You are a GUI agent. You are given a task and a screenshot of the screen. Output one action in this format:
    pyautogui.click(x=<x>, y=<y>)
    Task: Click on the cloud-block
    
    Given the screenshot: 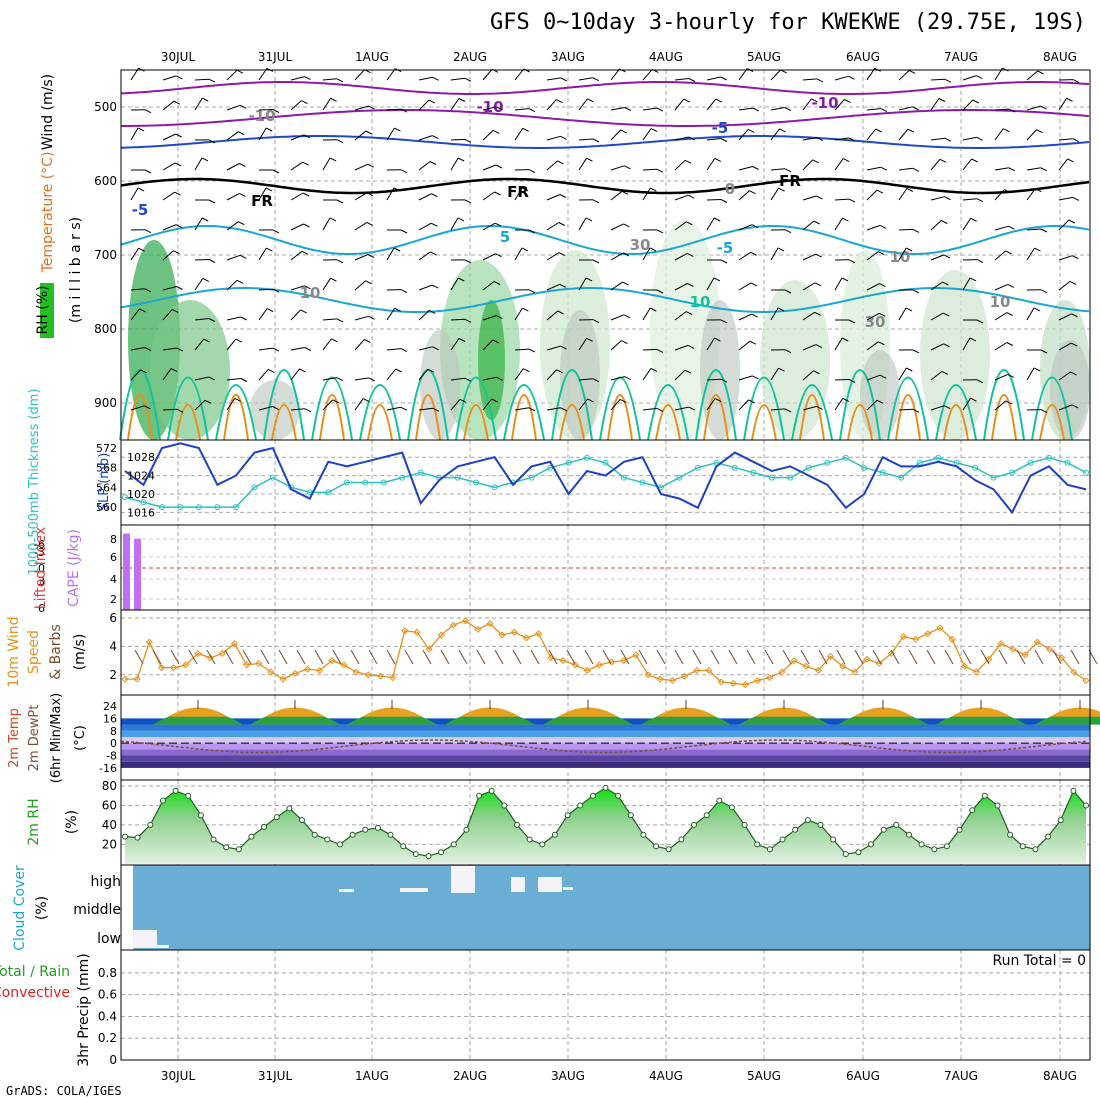 What is the action you would take?
    pyautogui.click(x=414, y=890)
    